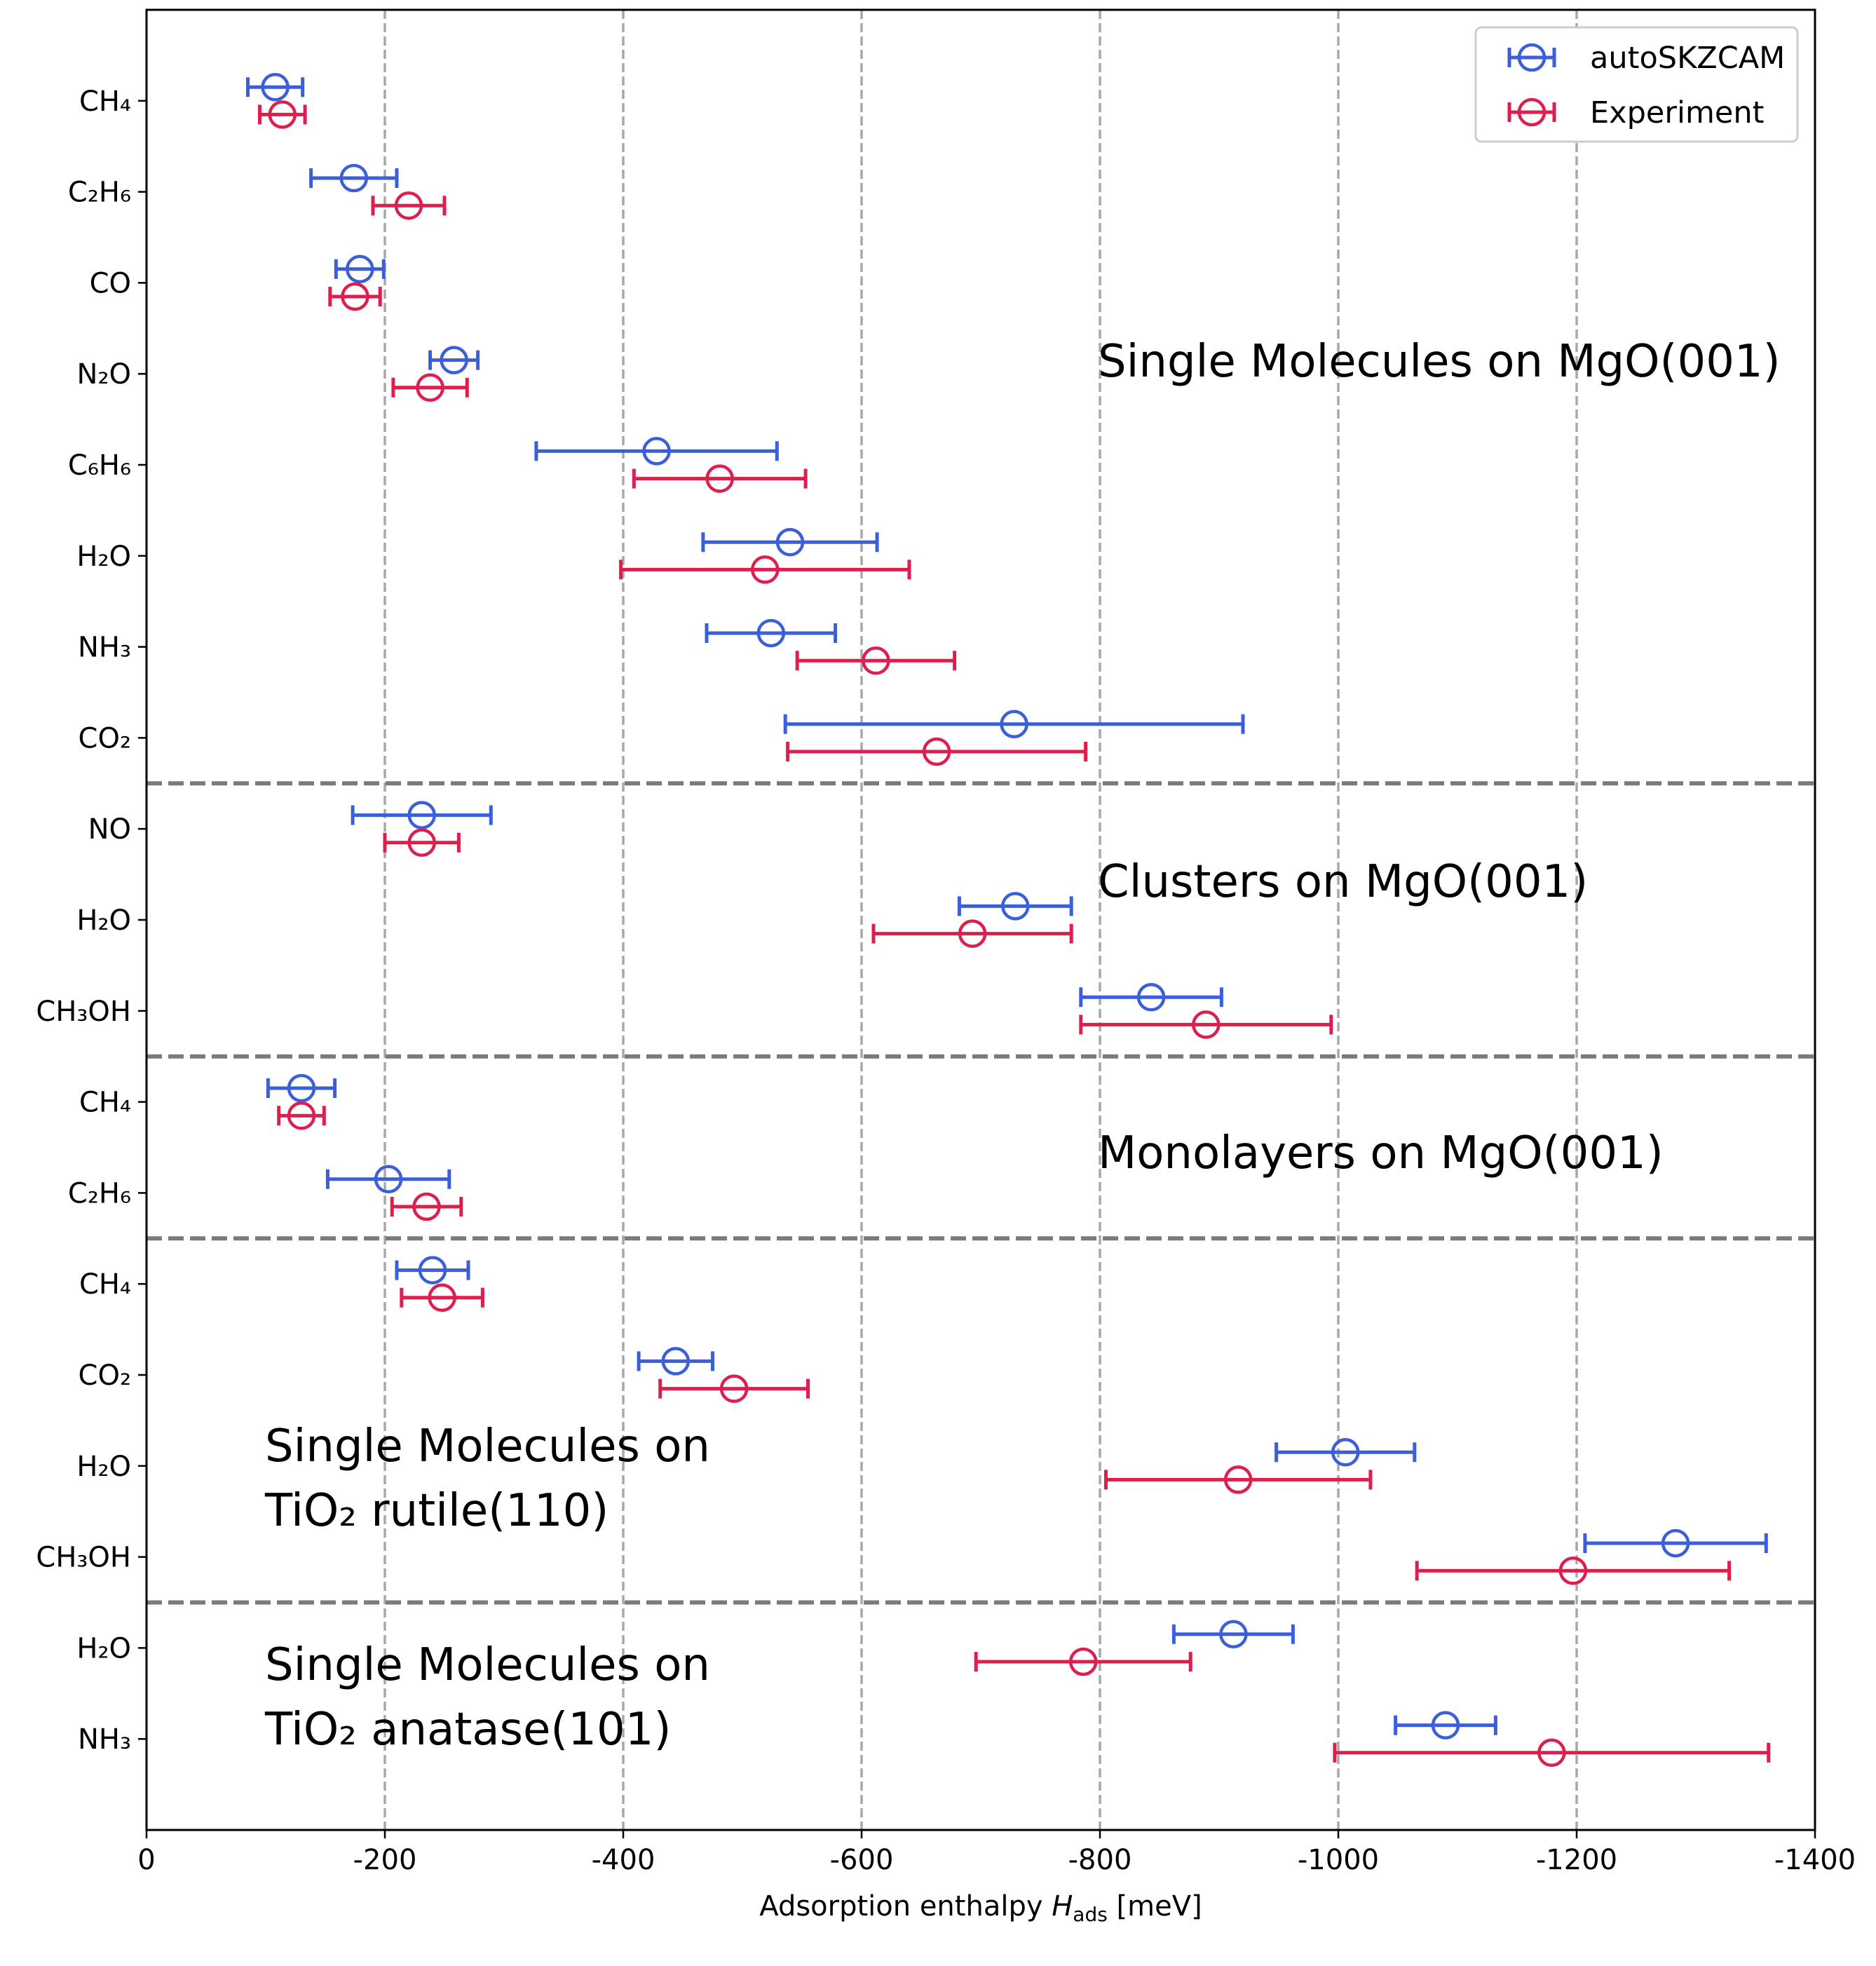  What do you see at coordinates (905, 1906) in the screenshot?
I see `x-axis-label-part: Adsorption enthalpy` at bounding box center [905, 1906].